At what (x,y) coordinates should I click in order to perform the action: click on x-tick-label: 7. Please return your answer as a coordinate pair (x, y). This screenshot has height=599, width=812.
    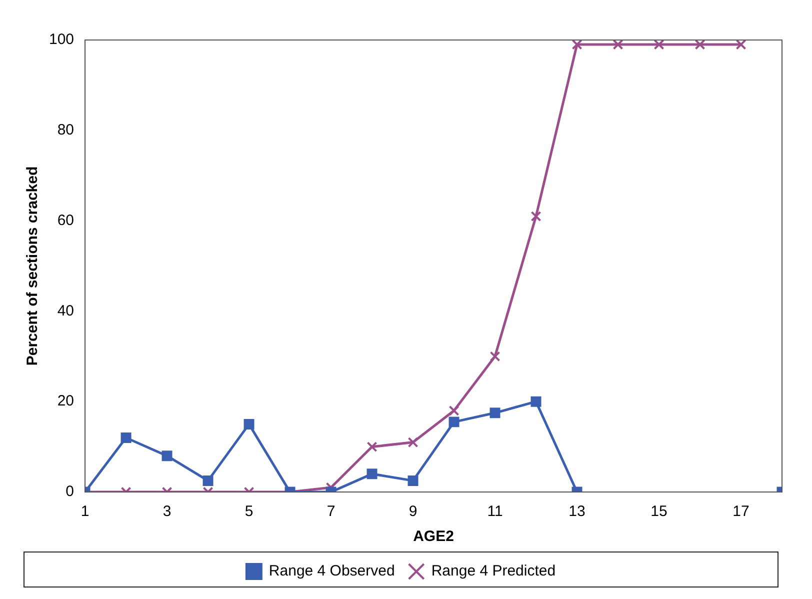
    Looking at the image, I should click on (331, 511).